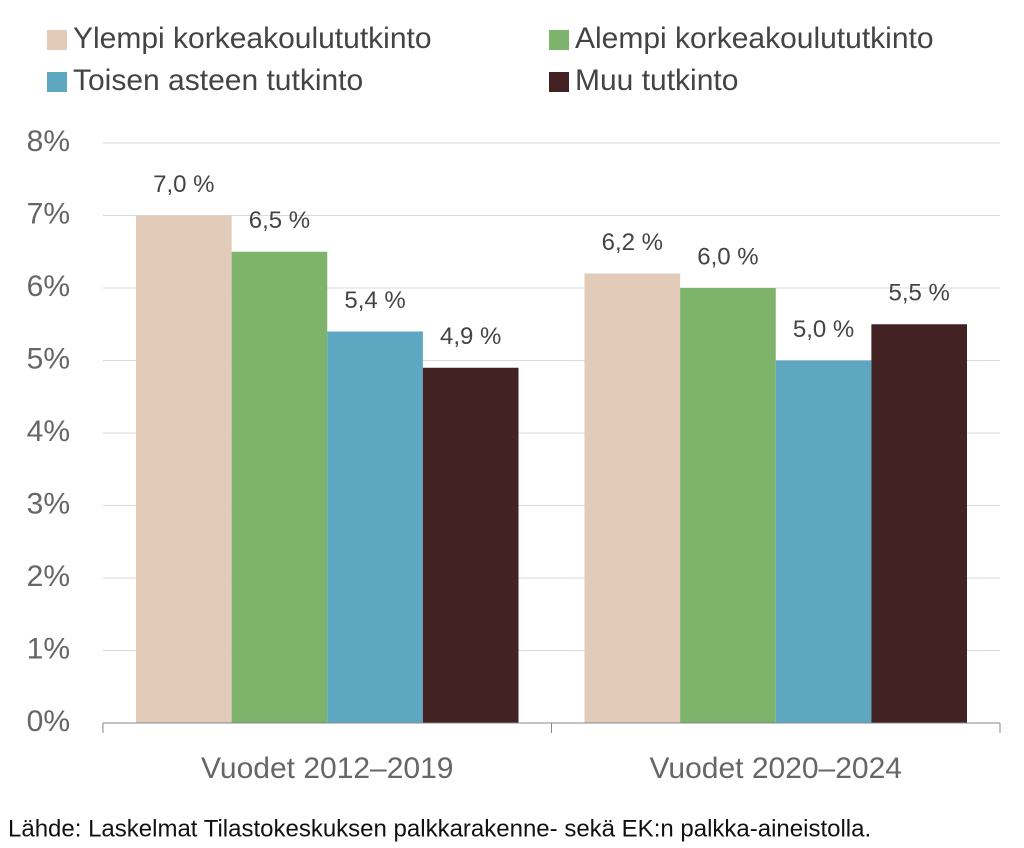 This screenshot has height=848, width=1024. Describe the element at coordinates (48, 358) in the screenshot. I see `y-tick-label: 5%` at that location.